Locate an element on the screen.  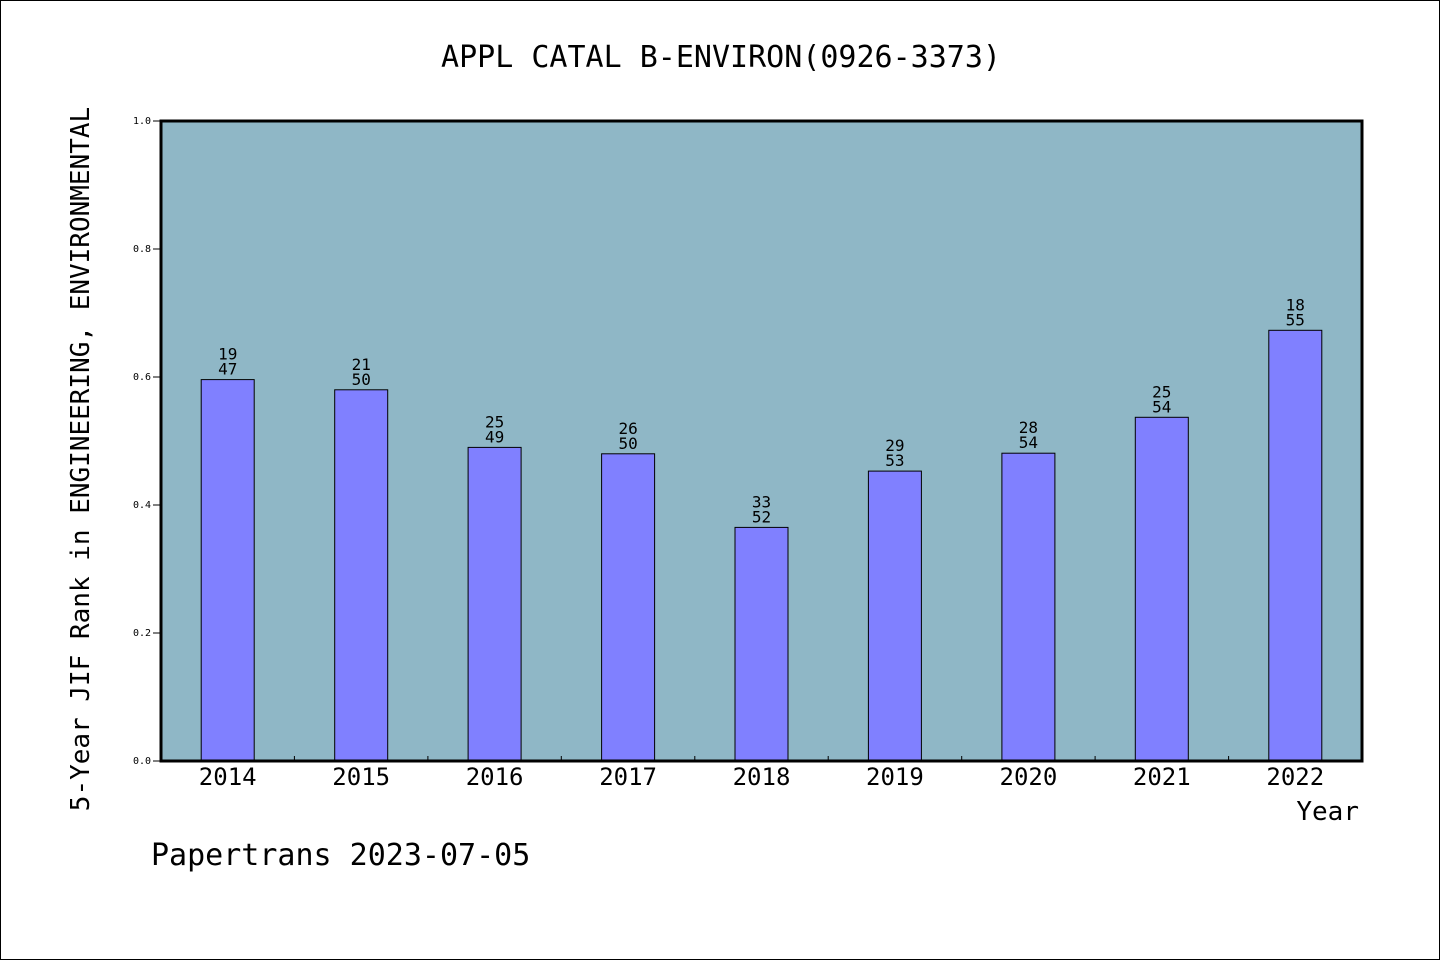
y-tick-label: 0.0 is located at coordinates (142, 761).